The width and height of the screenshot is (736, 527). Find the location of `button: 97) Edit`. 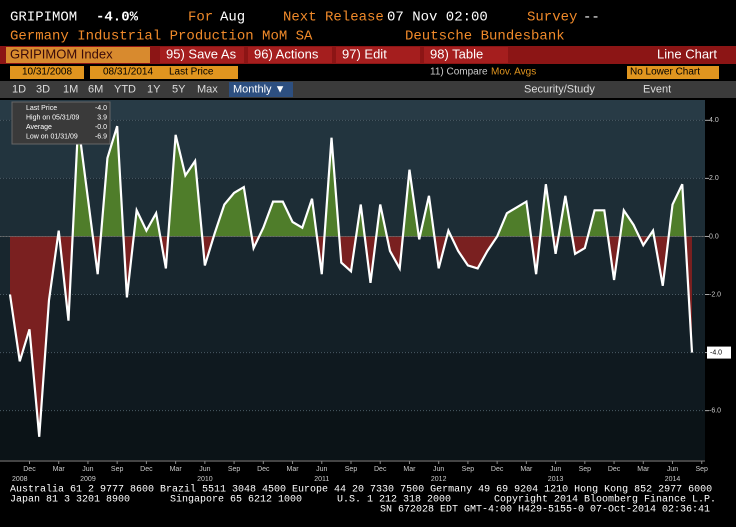

button: 97) Edit is located at coordinates (364, 53).